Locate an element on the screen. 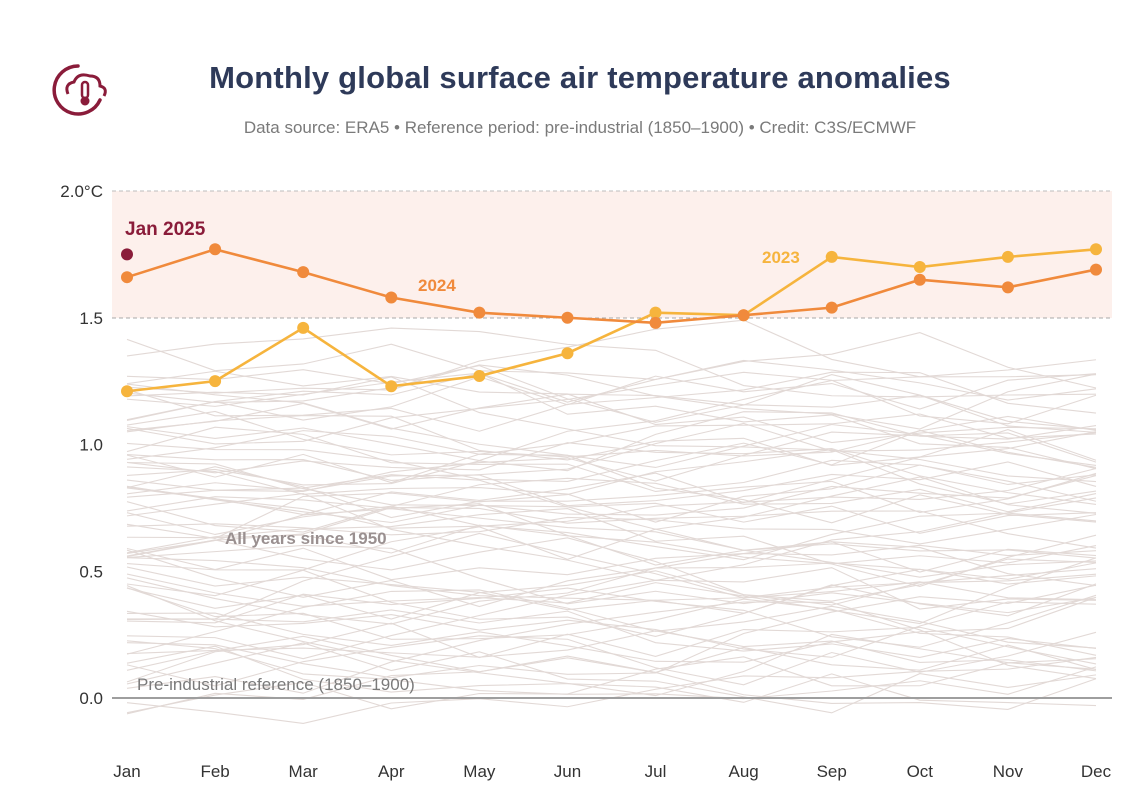 This screenshot has width=1123, height=803. series-label-2024: 2024 is located at coordinates (437, 285).